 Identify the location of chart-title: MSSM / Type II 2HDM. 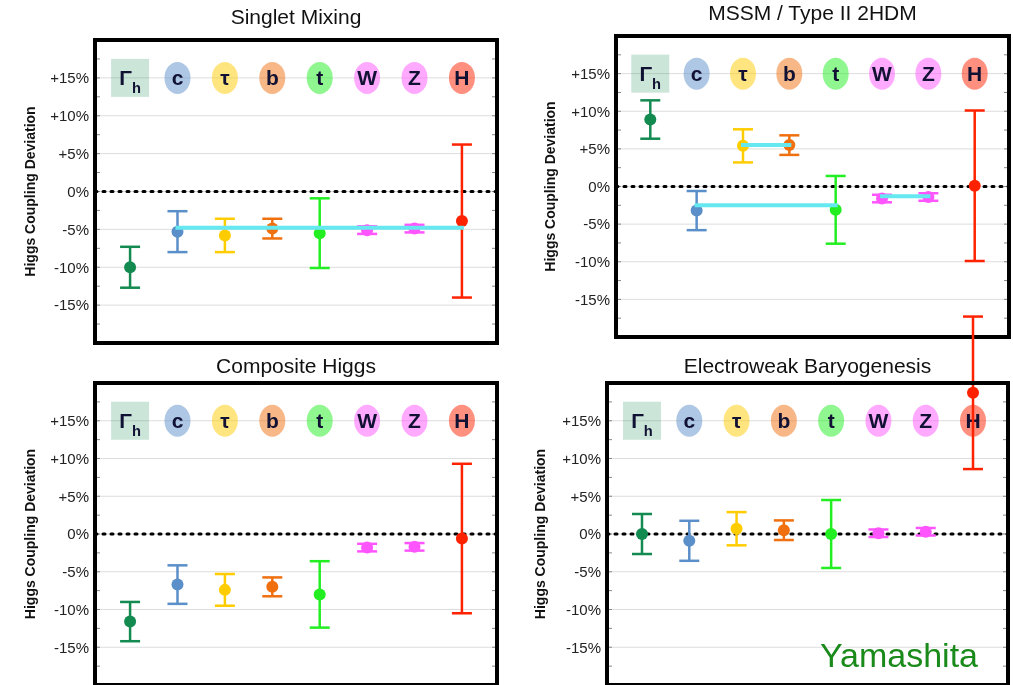
(812, 12).